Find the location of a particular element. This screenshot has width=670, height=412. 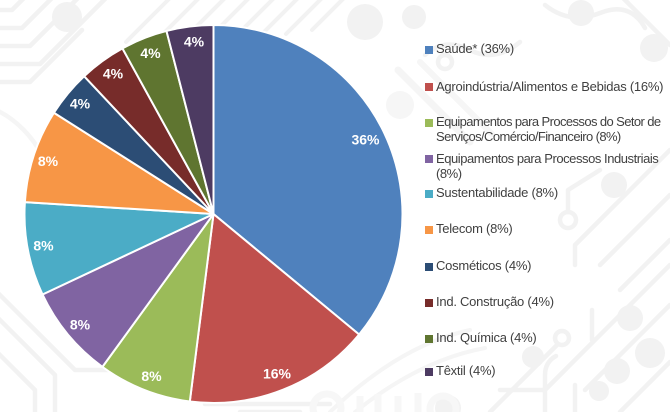

svg-text: 36% is located at coordinates (365, 139).